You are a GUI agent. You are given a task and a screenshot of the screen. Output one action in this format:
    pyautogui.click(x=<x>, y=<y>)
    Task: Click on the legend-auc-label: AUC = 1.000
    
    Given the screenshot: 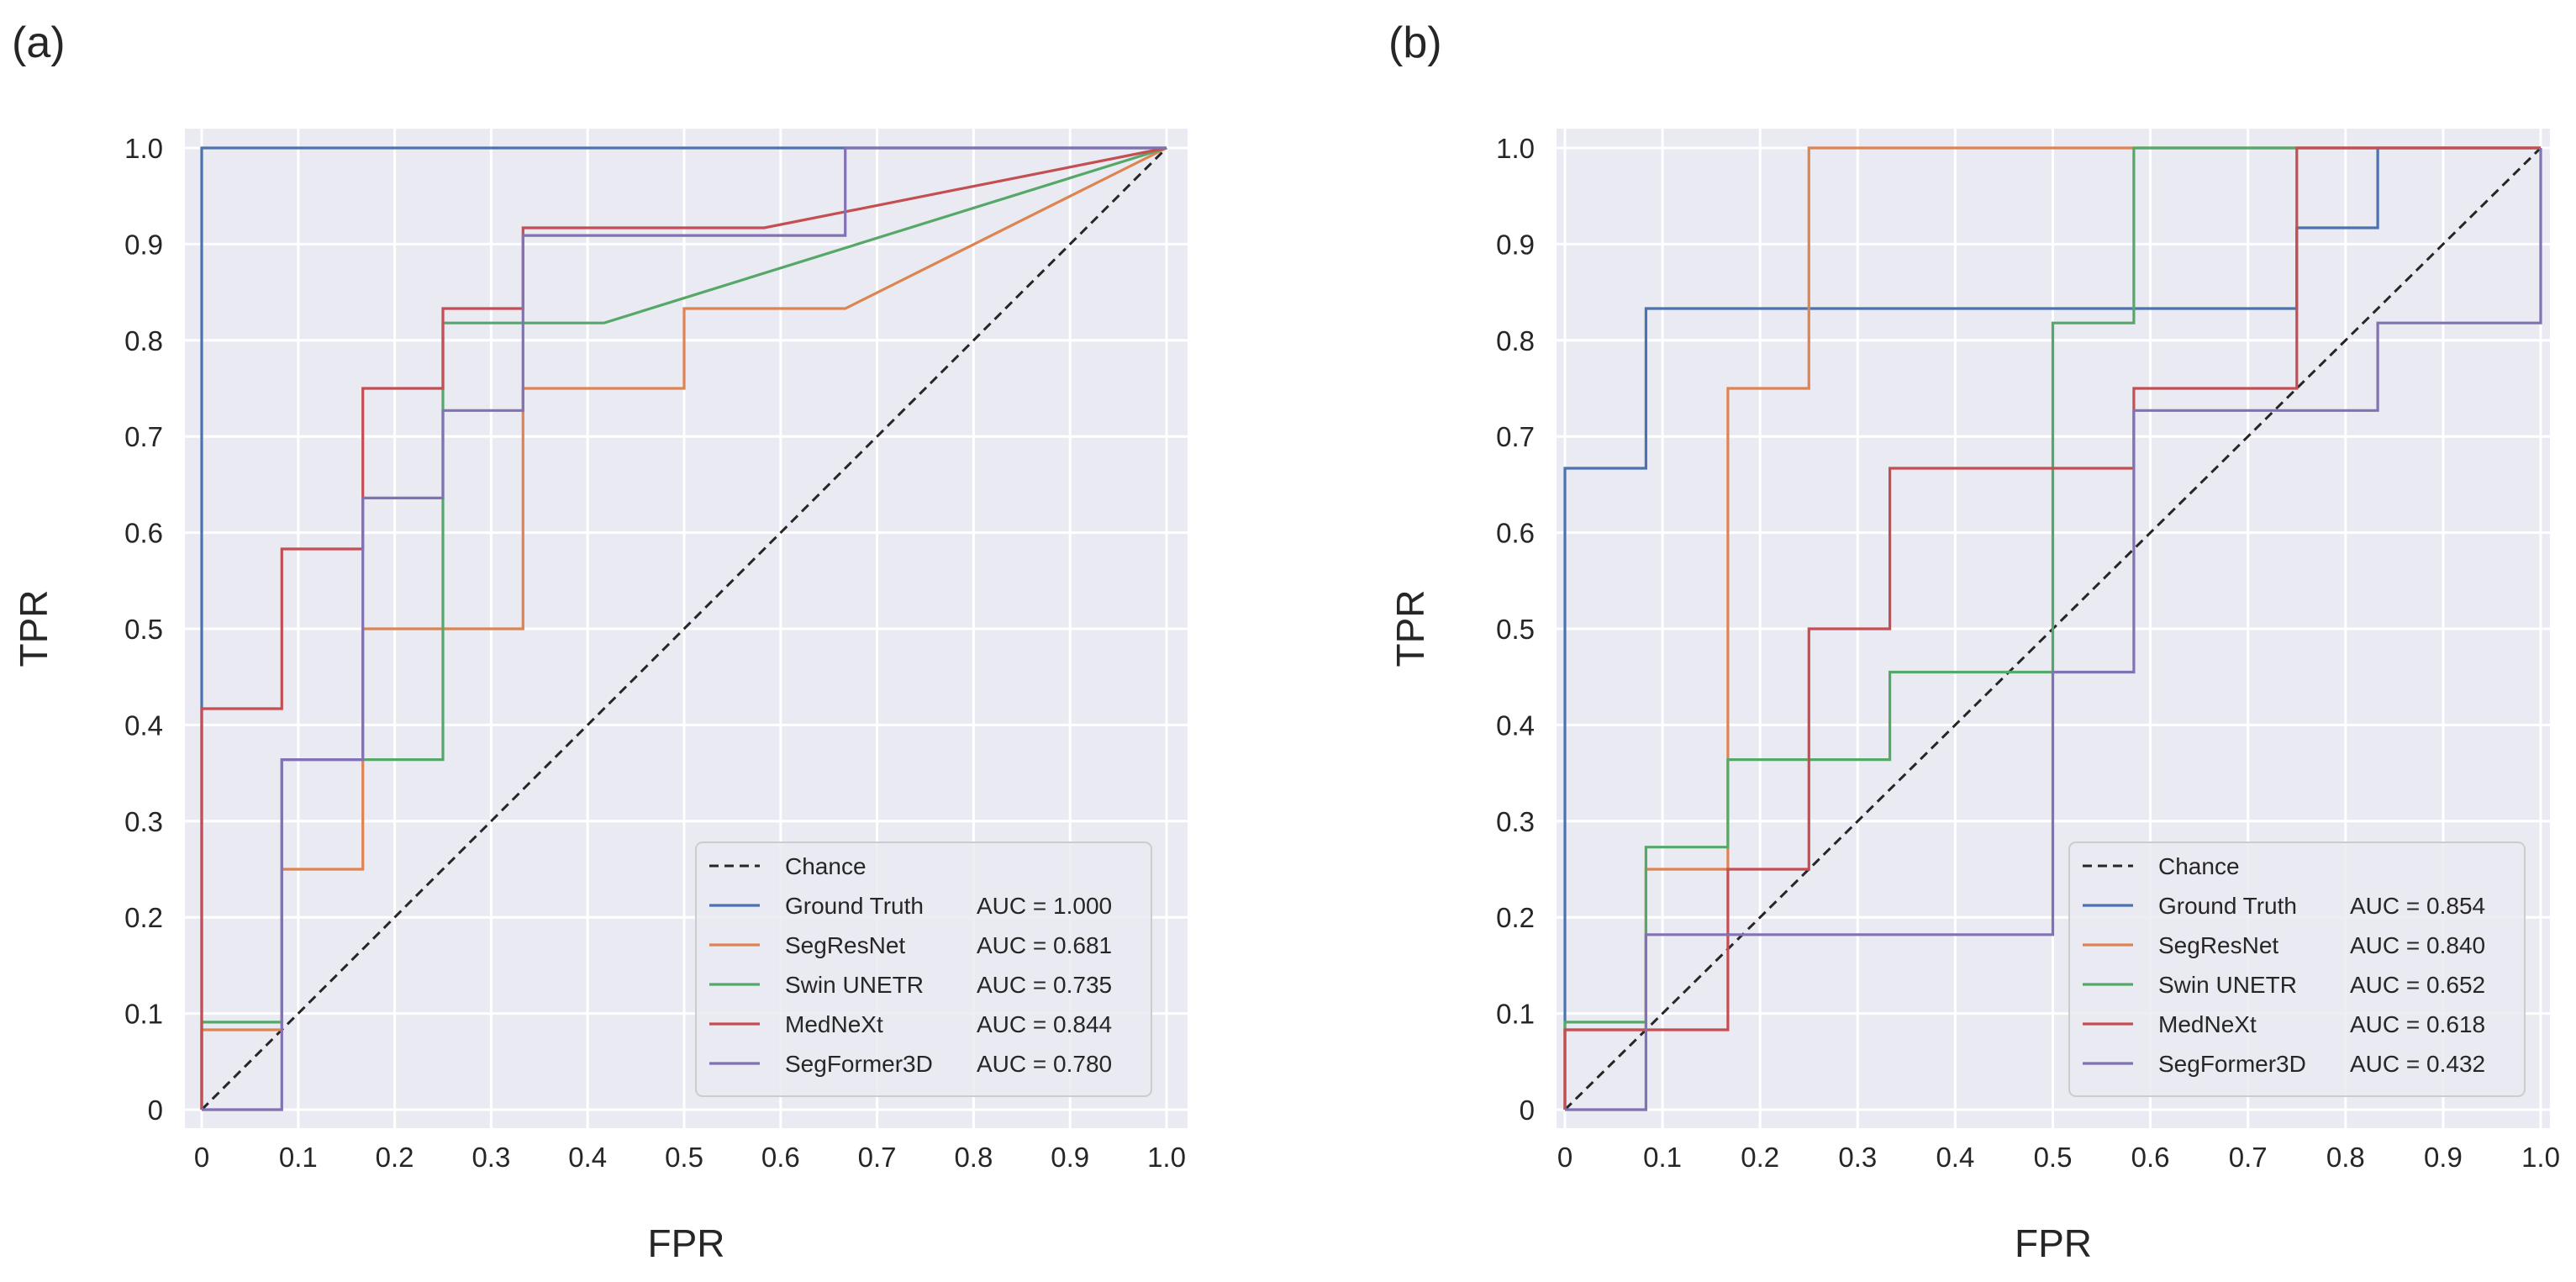 What is the action you would take?
    pyautogui.click(x=1044, y=906)
    